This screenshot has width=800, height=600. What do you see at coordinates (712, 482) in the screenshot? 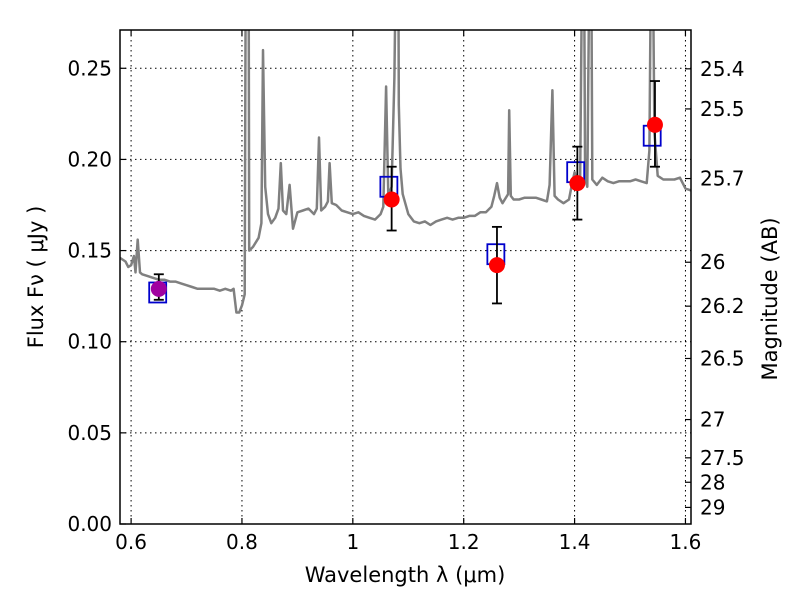
I see `mag-tick-label: 28` at bounding box center [712, 482].